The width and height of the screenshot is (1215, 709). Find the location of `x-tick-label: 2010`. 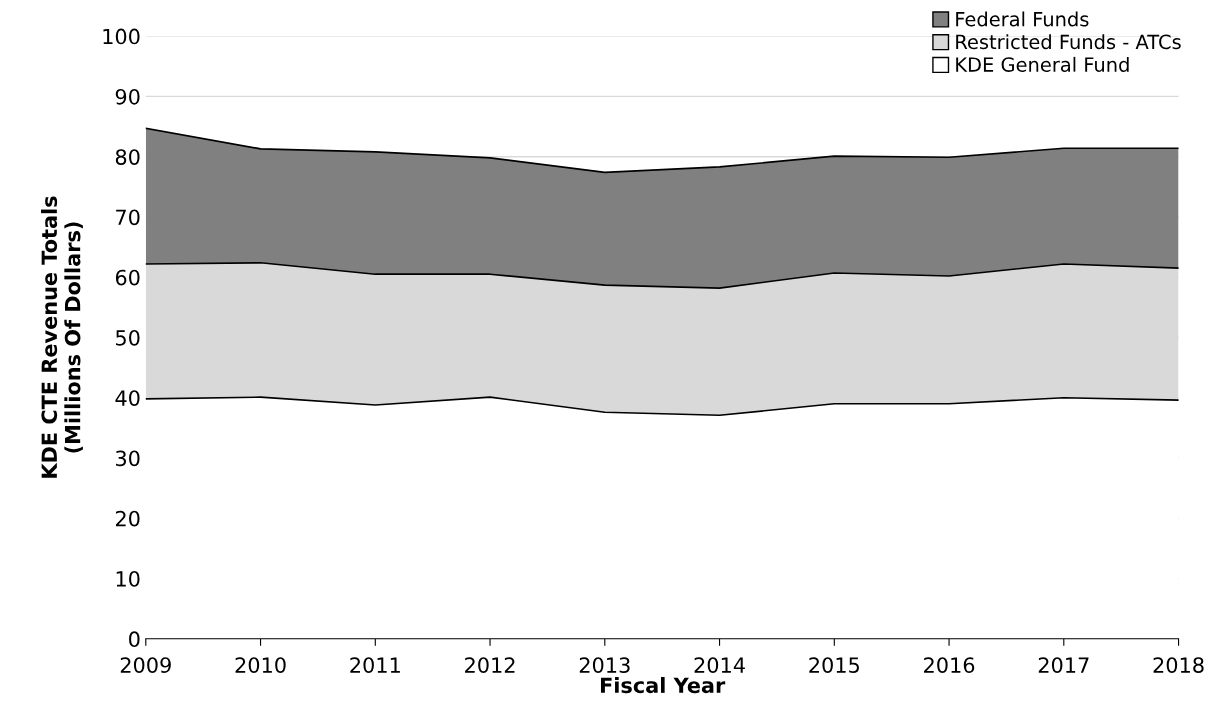

x-tick-label: 2010 is located at coordinates (260, 665).